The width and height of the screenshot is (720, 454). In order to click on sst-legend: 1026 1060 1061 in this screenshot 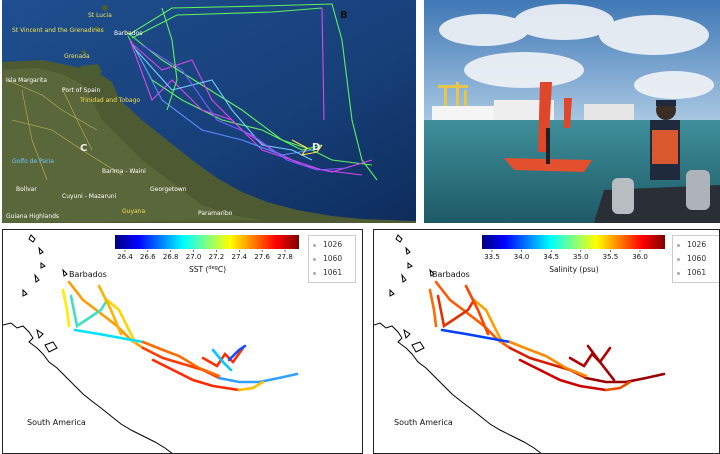, I will do `click(332, 259)`.